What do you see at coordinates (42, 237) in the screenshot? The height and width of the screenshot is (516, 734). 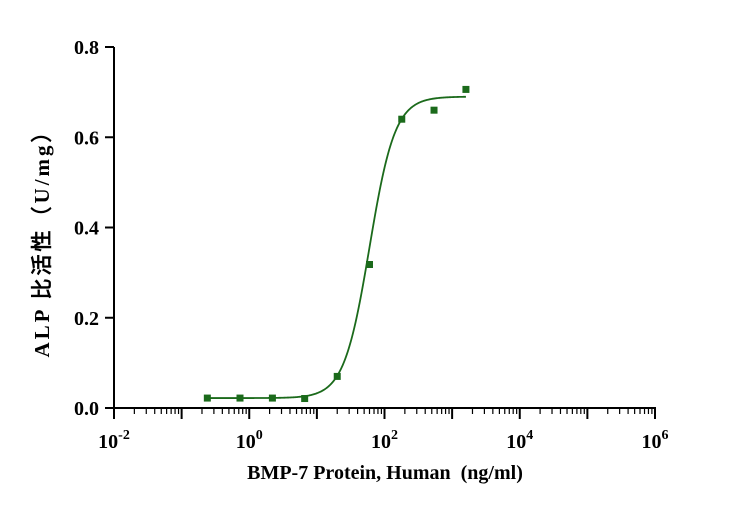 I see `y-axis-title: ALP 比活性（U/mg）` at bounding box center [42, 237].